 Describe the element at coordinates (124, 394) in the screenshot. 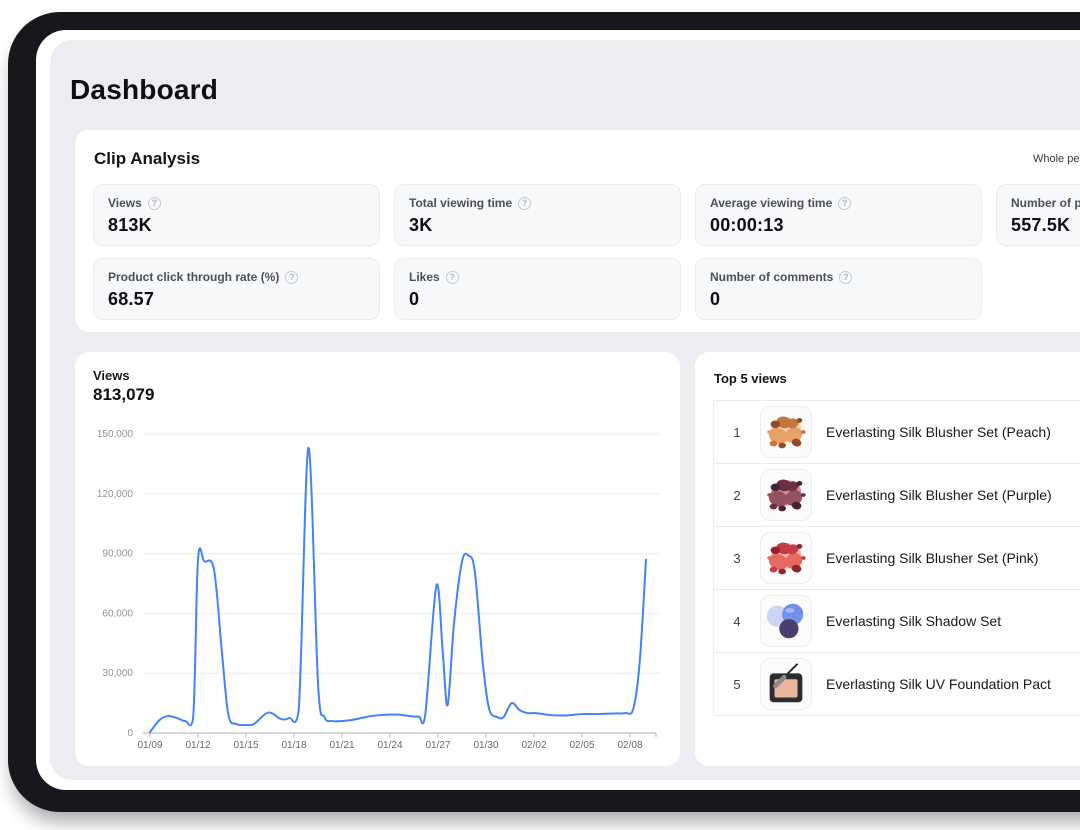

I see `chart-total-views: 813,079` at that location.